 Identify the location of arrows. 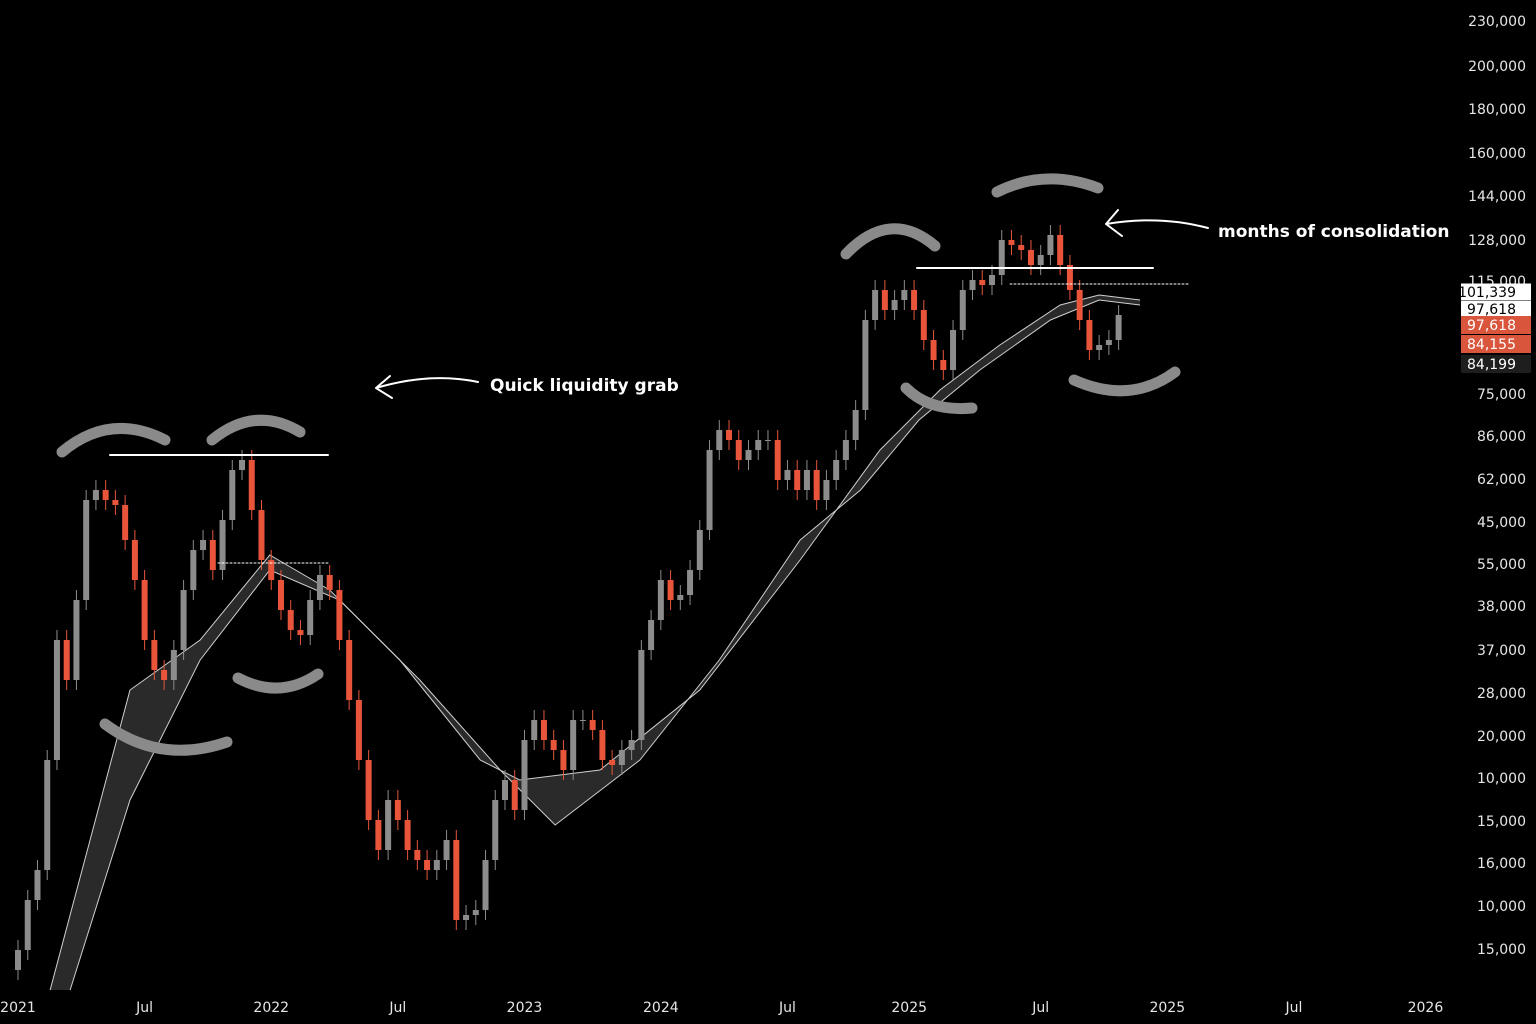
(792, 304).